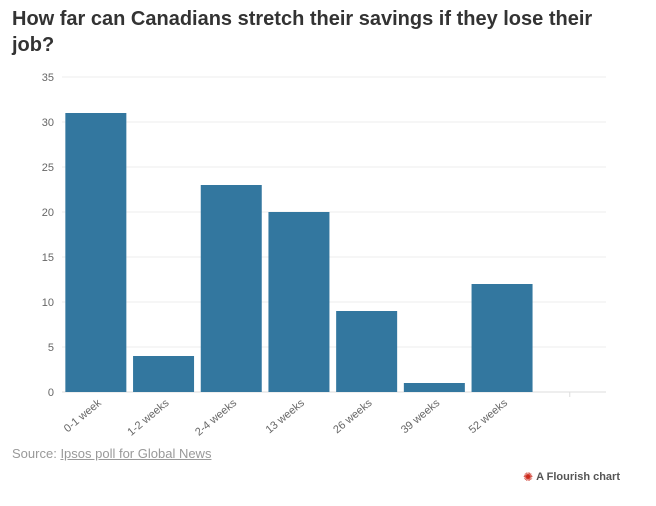 Image resolution: width=656 pixels, height=506 pixels. What do you see at coordinates (34, 453) in the screenshot?
I see `source-prefix: Source:` at bounding box center [34, 453].